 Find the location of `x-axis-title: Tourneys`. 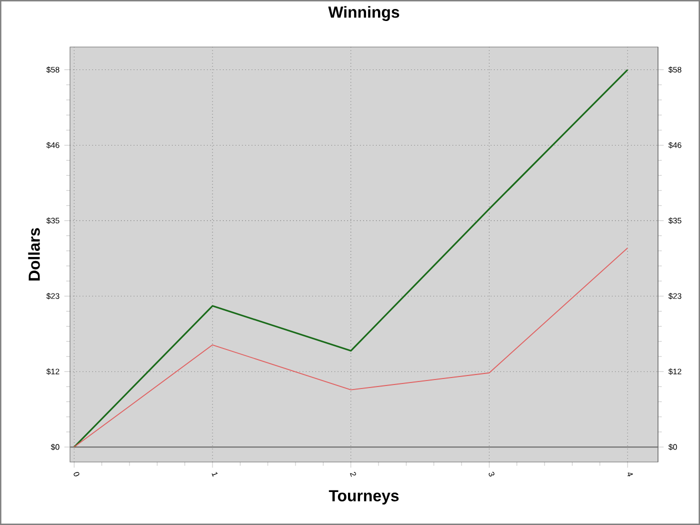

x-axis-title: Tourneys is located at coordinates (363, 497).